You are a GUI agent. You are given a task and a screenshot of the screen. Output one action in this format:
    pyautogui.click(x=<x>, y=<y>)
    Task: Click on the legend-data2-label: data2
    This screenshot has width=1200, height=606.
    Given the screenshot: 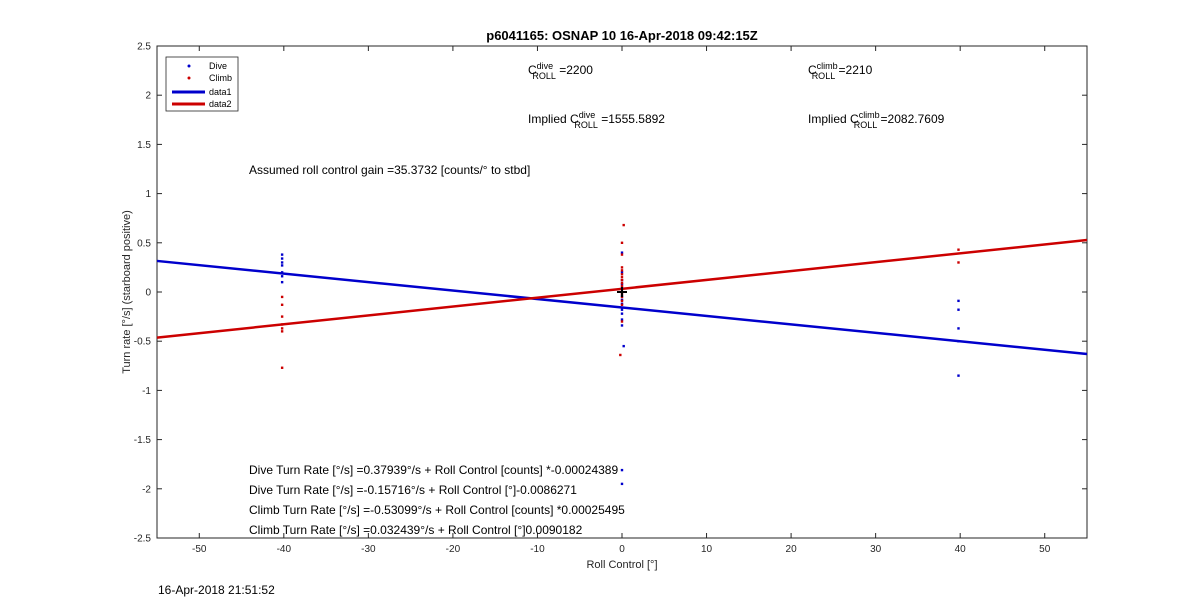 What is the action you would take?
    pyautogui.click(x=220, y=104)
    